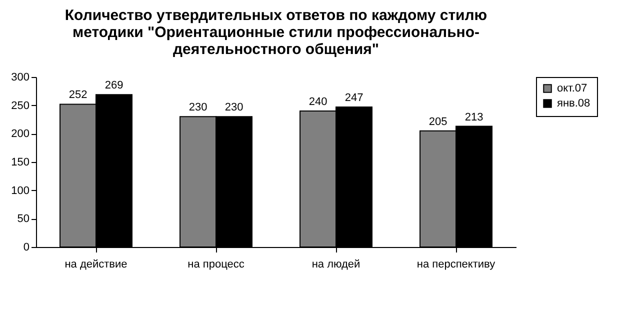 This screenshot has width=620, height=322. What do you see at coordinates (438, 122) in the screenshot?
I see `data-label: 205` at bounding box center [438, 122].